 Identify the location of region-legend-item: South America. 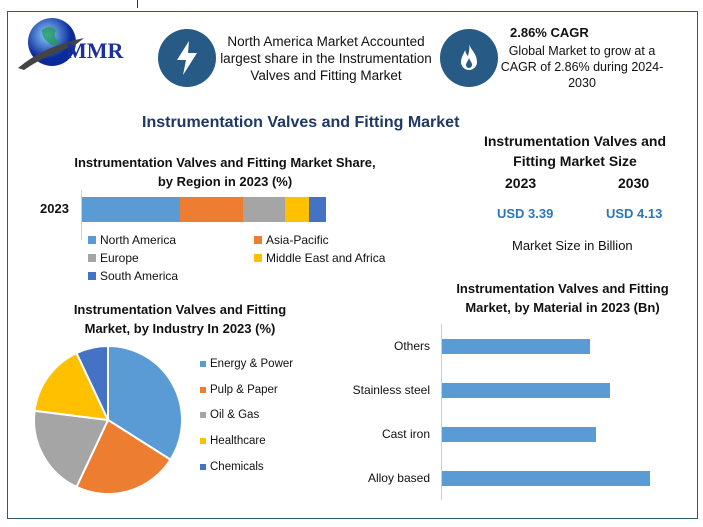
(133, 276).